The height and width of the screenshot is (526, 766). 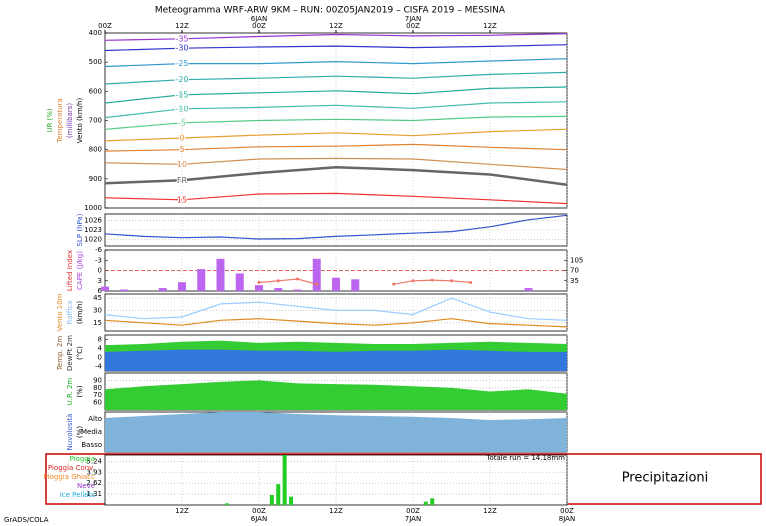 What do you see at coordinates (80, 312) in the screenshot?
I see `y-axis-label: (km/h)` at bounding box center [80, 312].